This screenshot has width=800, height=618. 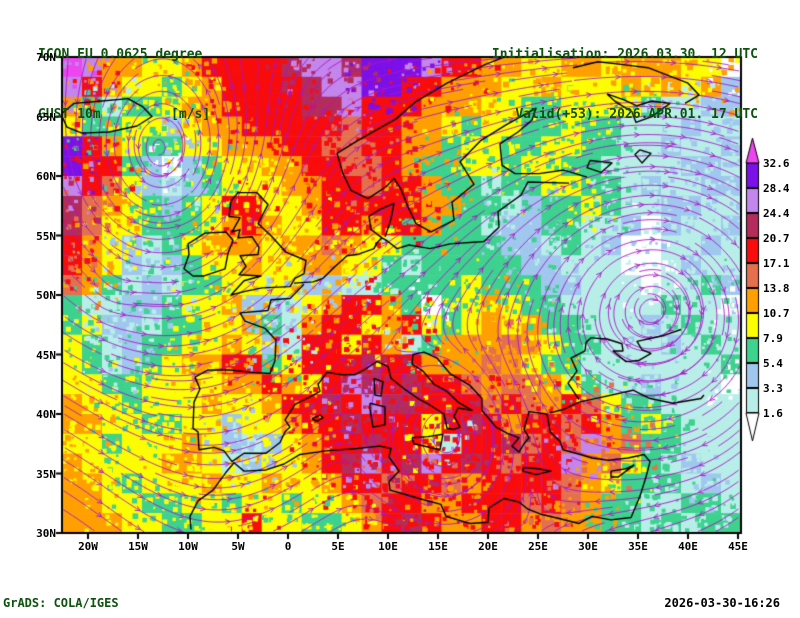 What do you see at coordinates (776, 163) in the screenshot?
I see `legend-value-32.6: 32.6` at bounding box center [776, 163].